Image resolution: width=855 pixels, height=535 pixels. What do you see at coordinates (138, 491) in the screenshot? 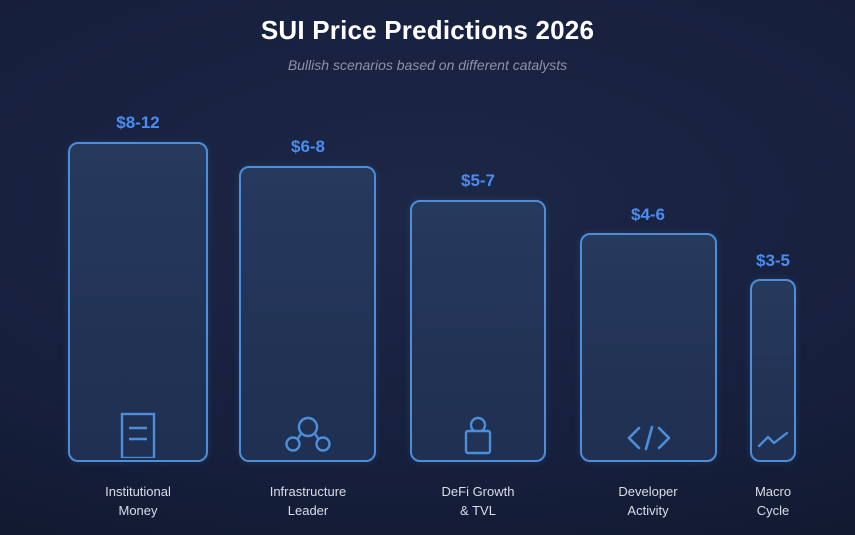
I see `category-label-line1: Institutional` at bounding box center [138, 491].